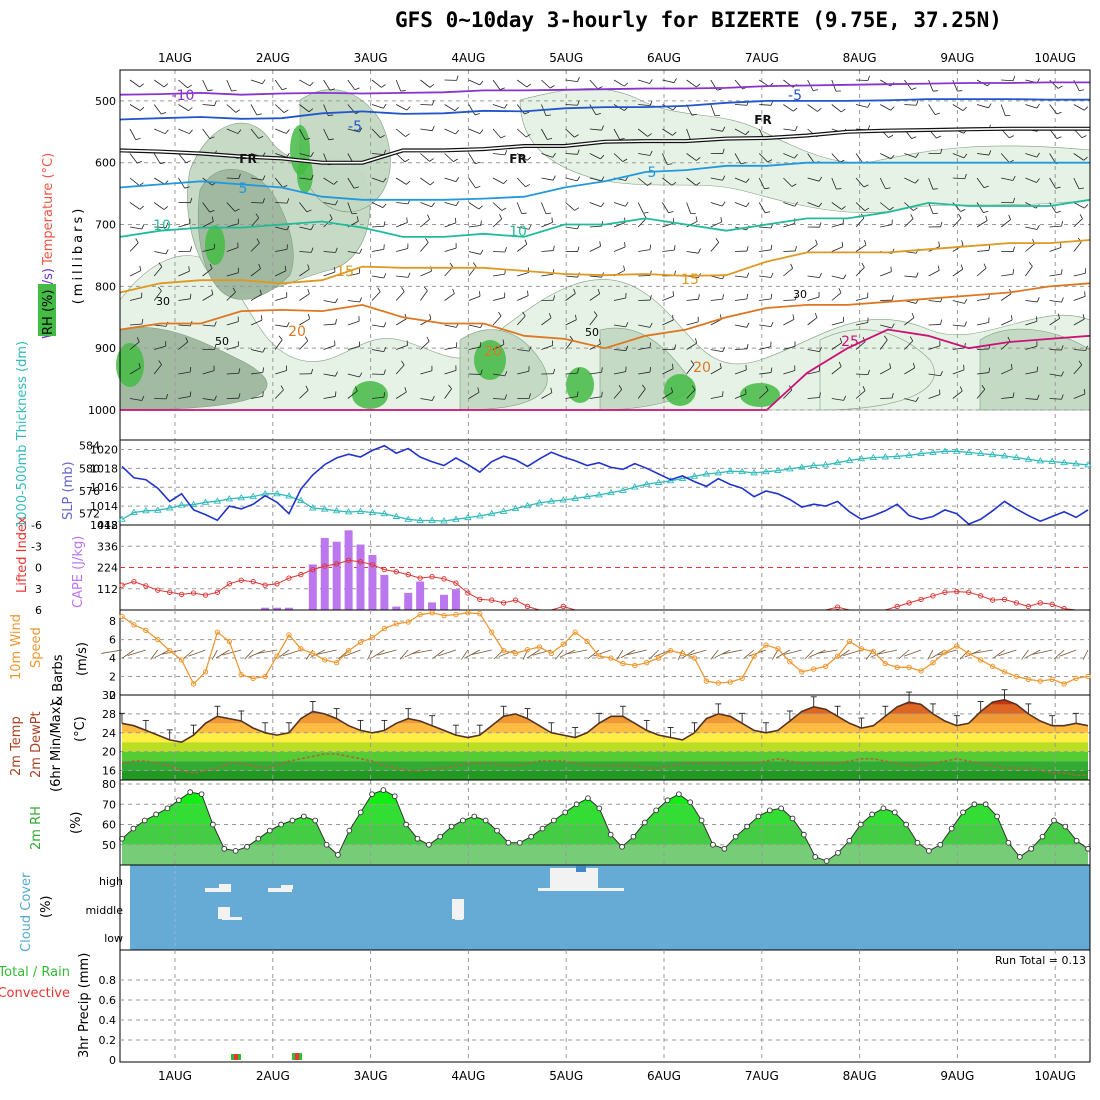 The width and height of the screenshot is (1100, 1100). What do you see at coordinates (105, 101) in the screenshot?
I see `pressure-tick: 500` at bounding box center [105, 101].